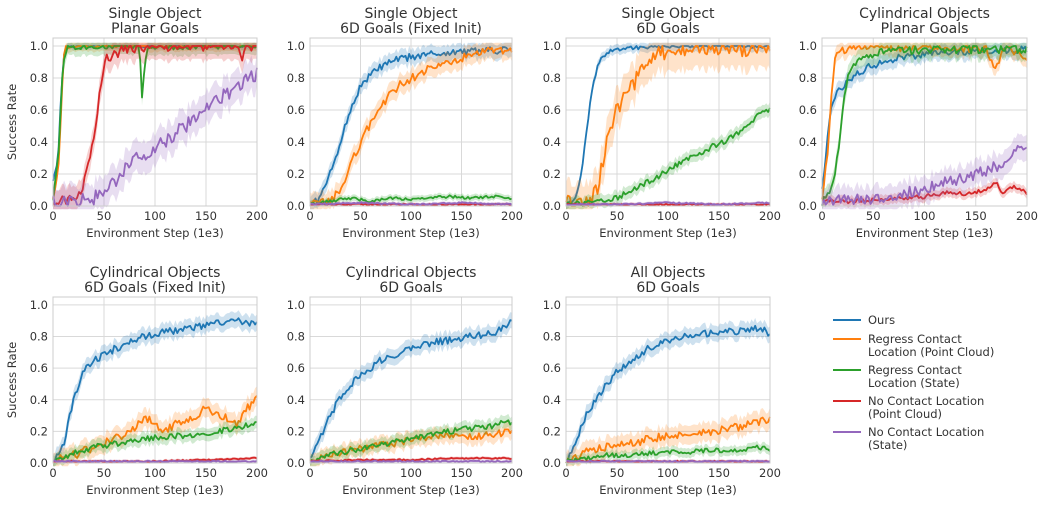 The image size is (1040, 512). What do you see at coordinates (668, 14) in the screenshot?
I see `chart-title: Single Object` at bounding box center [668, 14].